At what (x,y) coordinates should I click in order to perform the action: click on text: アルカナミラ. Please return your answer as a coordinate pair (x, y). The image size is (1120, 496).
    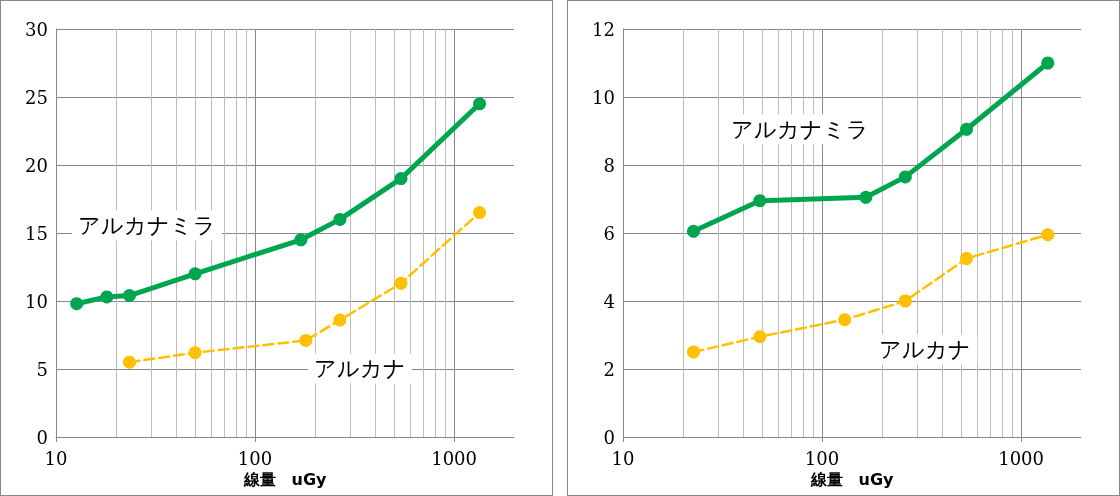
    Looking at the image, I should click on (799, 129).